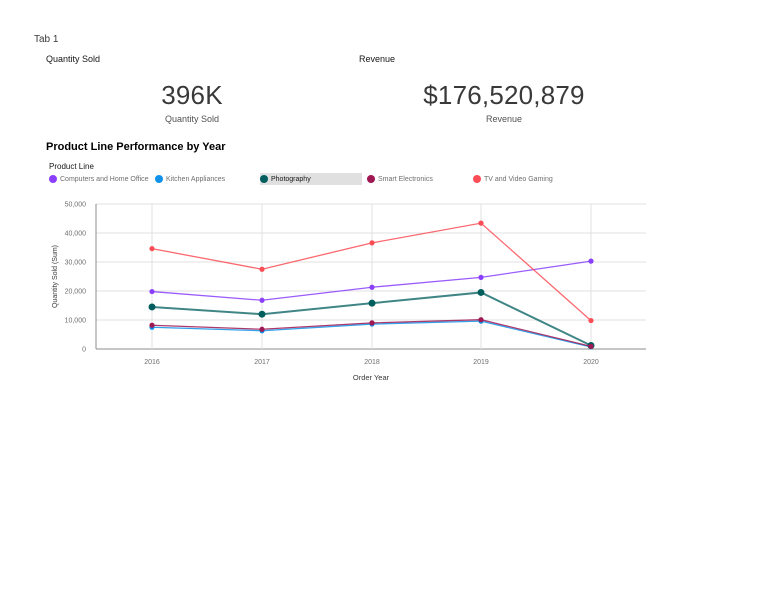 This screenshot has width=768, height=594. What do you see at coordinates (73, 59) in the screenshot?
I see `kpi-quantity-title: Quantity Sold` at bounding box center [73, 59].